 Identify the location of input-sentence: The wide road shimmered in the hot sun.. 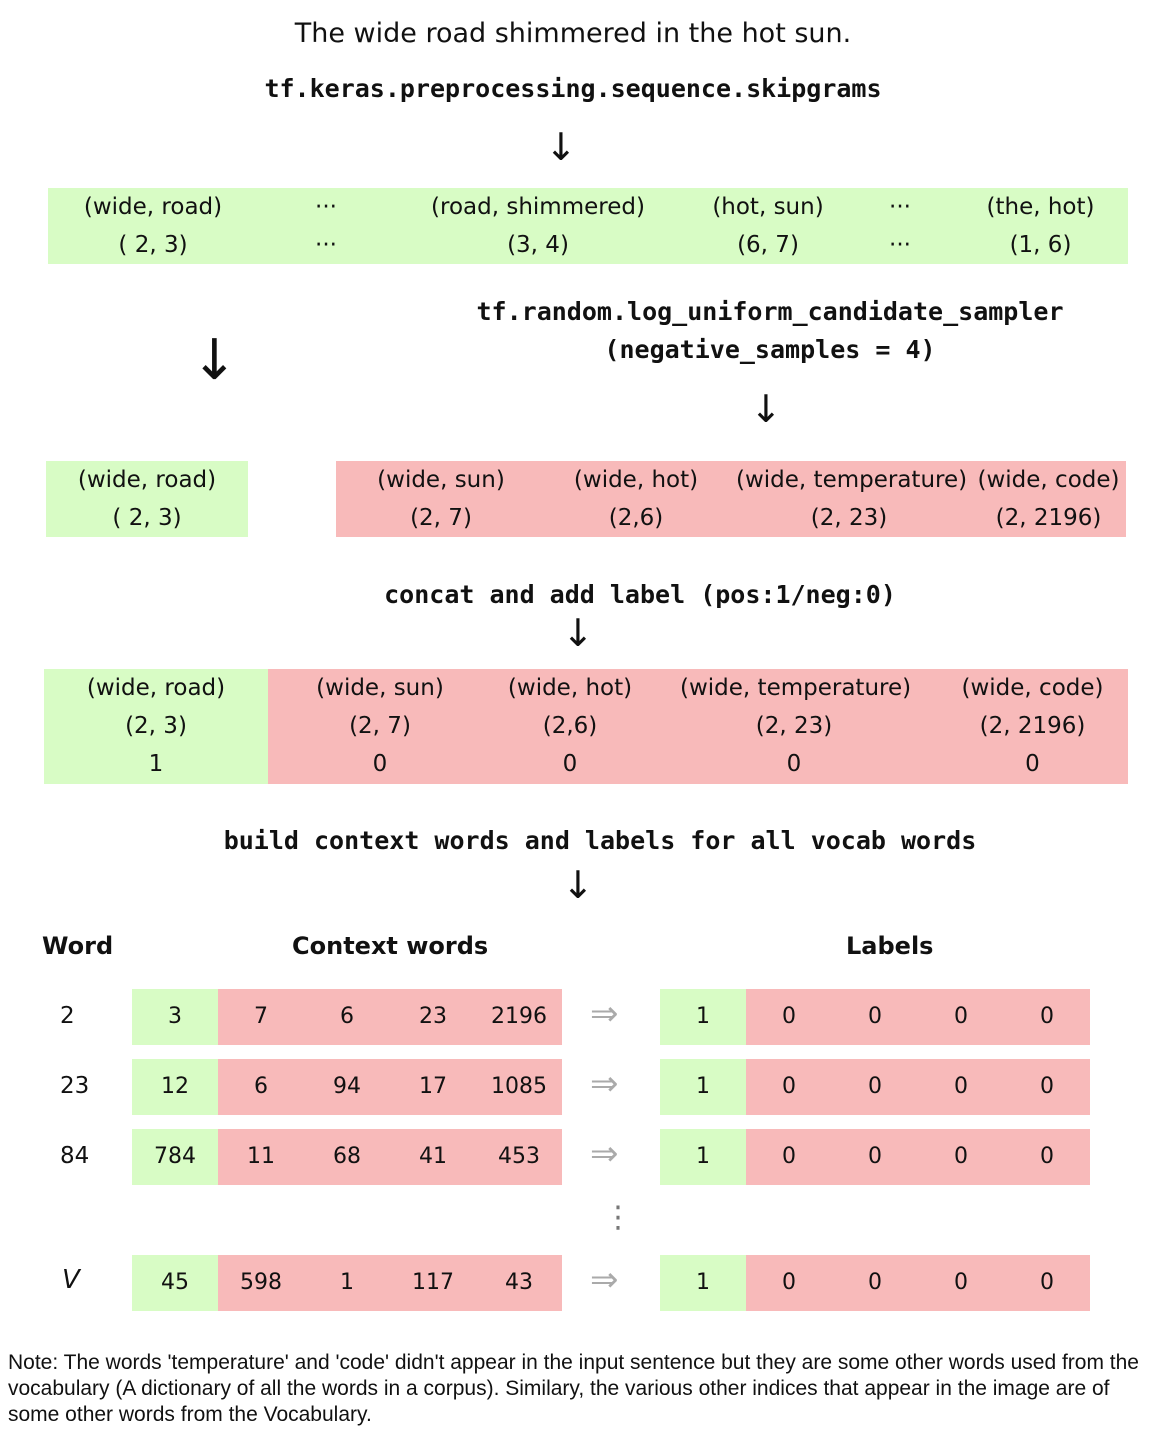
(573, 33).